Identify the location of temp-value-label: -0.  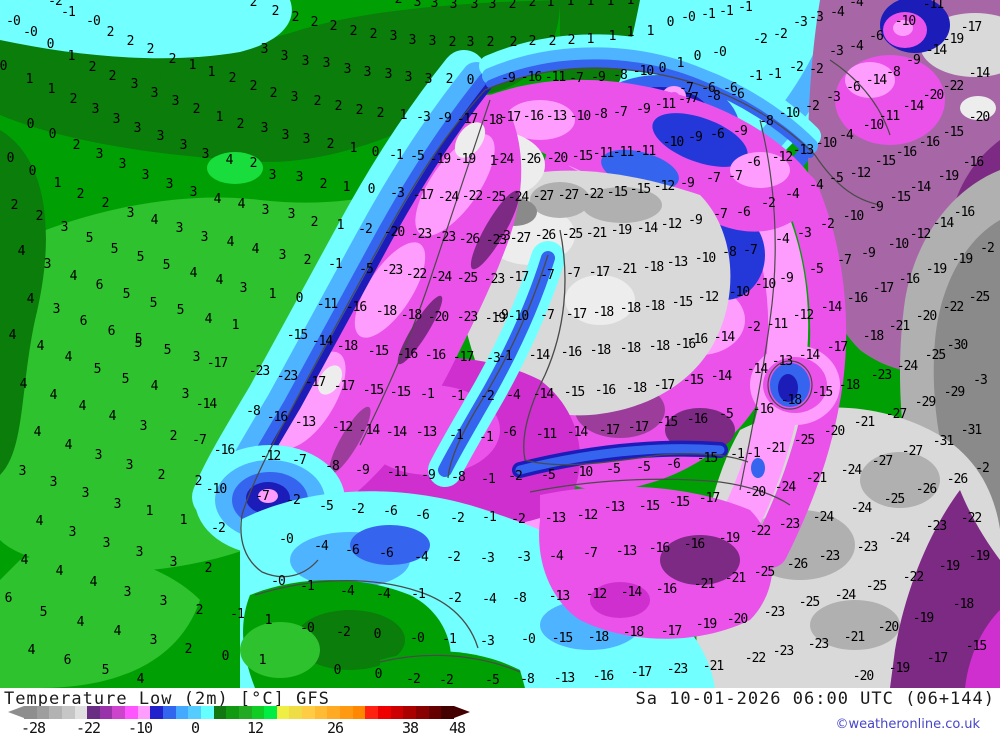
(528, 639).